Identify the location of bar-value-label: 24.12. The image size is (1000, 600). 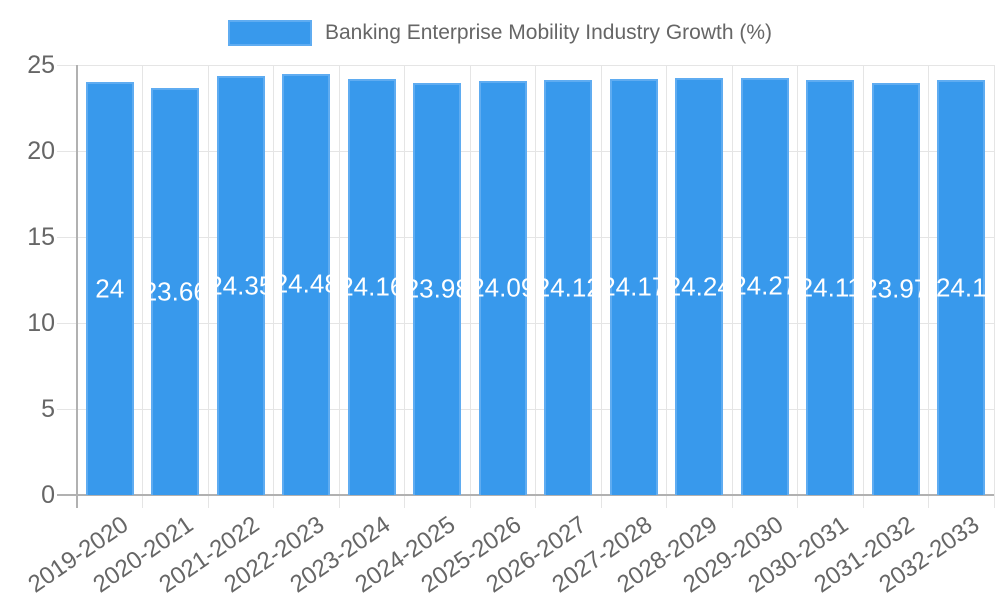
(568, 287).